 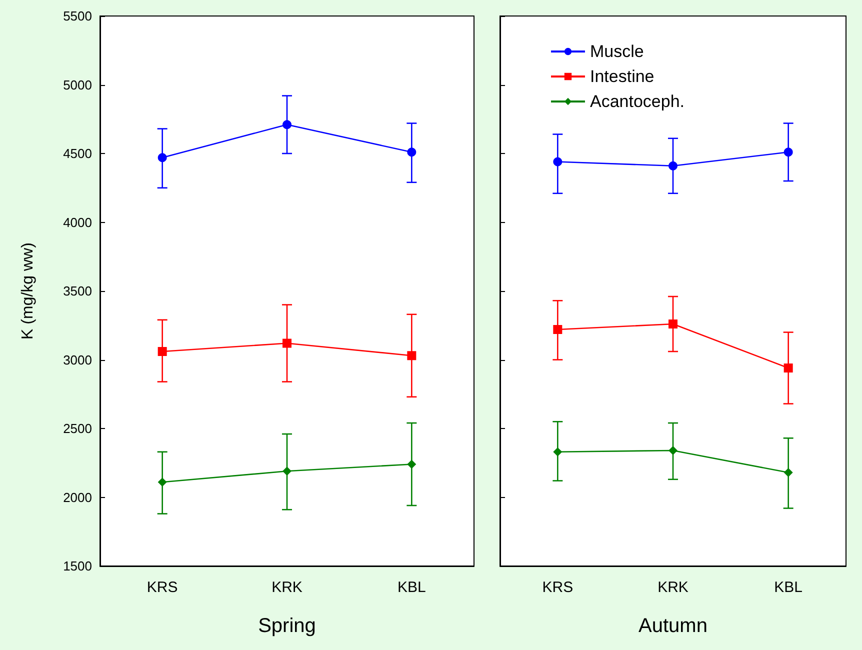 What do you see at coordinates (77, 497) in the screenshot?
I see `y-tick-label: 2000` at bounding box center [77, 497].